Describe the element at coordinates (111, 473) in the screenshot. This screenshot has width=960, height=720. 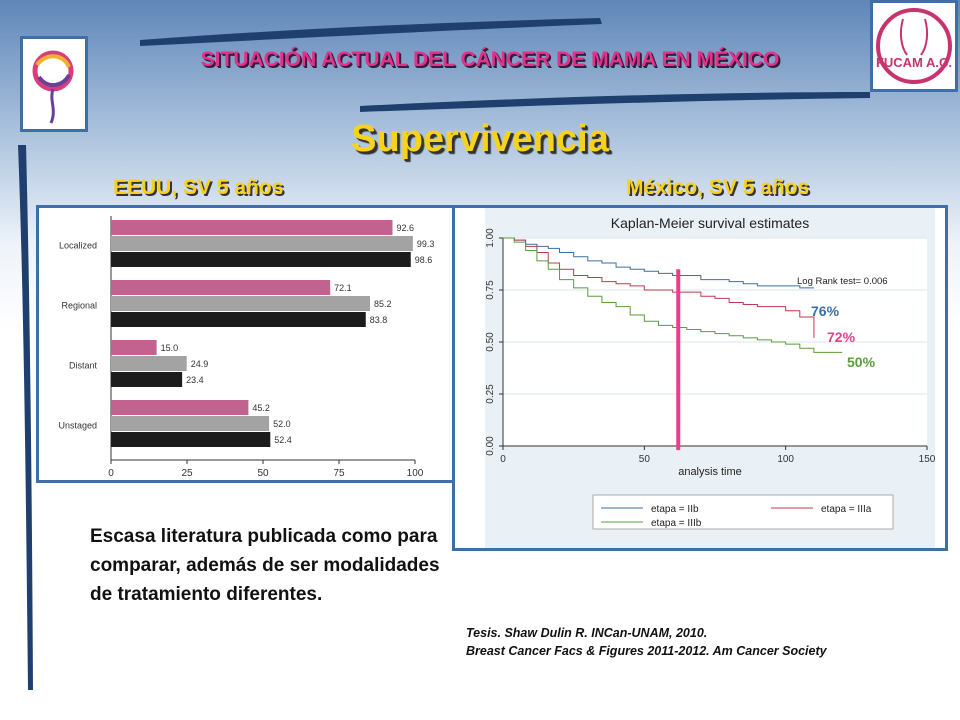
I see `x-tick-label: 0` at that location.